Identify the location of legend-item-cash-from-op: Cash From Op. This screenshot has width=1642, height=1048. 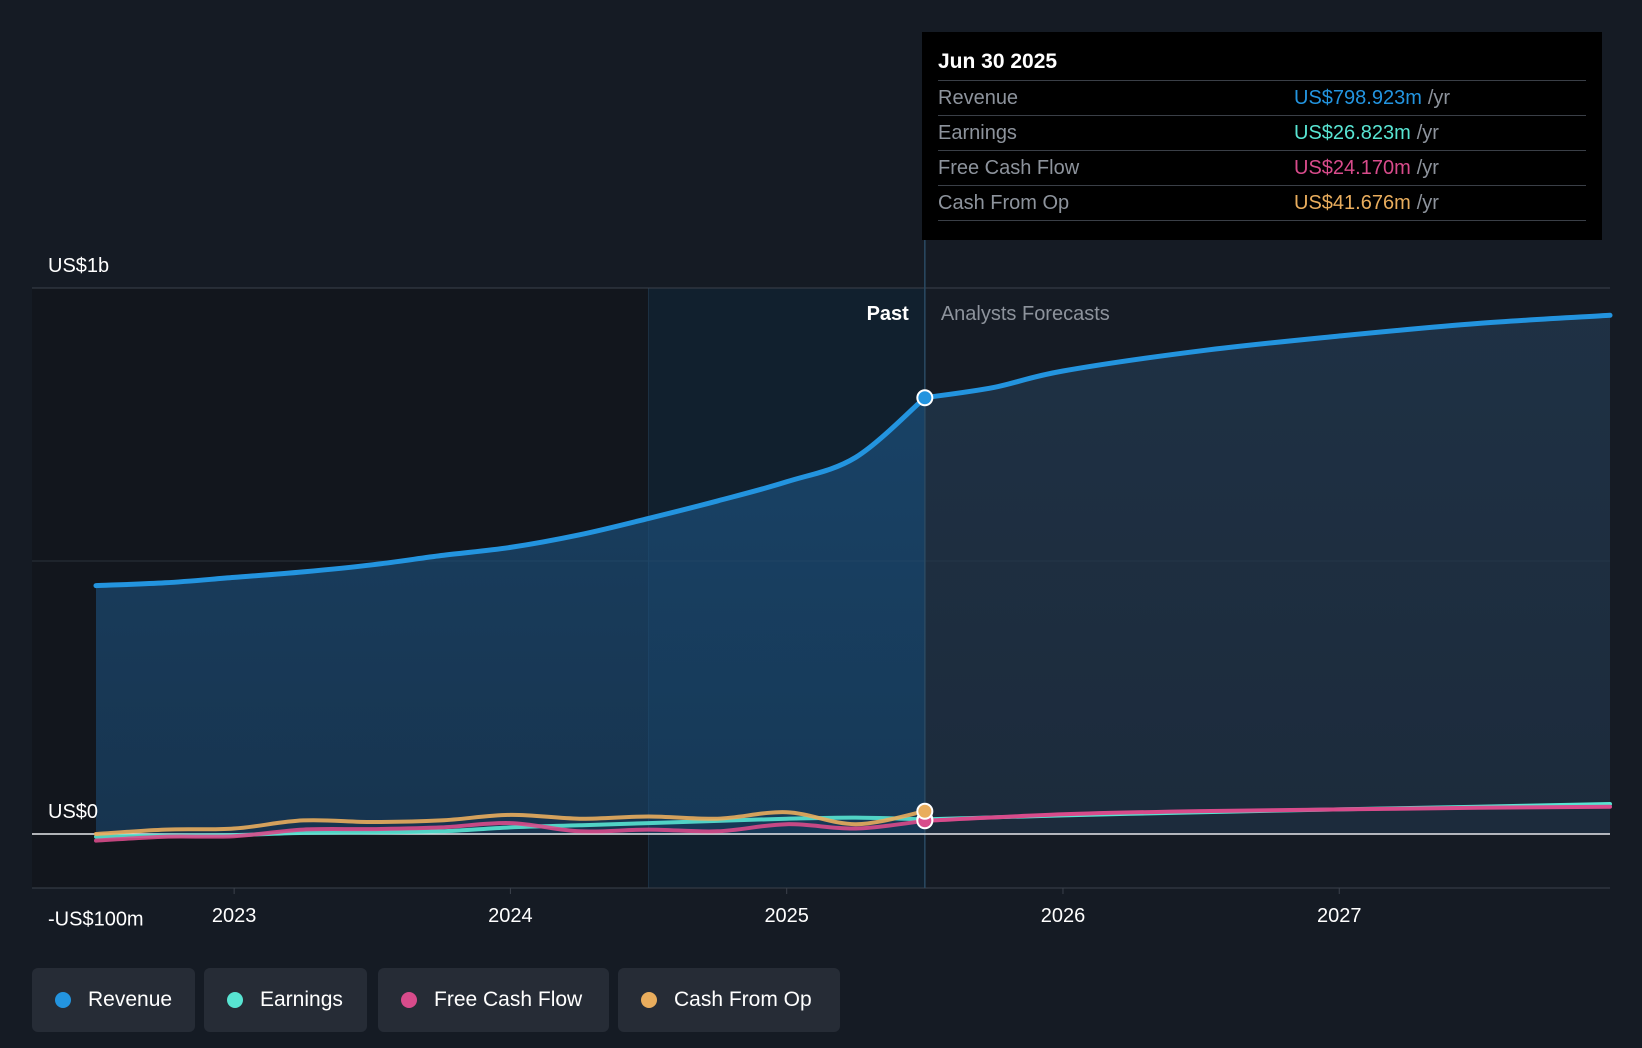
(729, 1000).